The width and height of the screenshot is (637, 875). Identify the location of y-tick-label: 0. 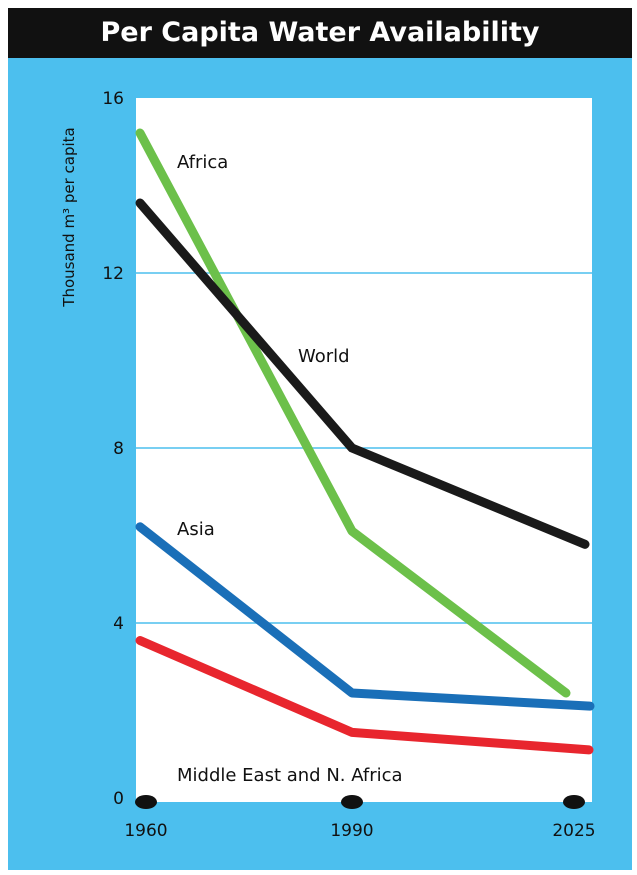
(118, 799).